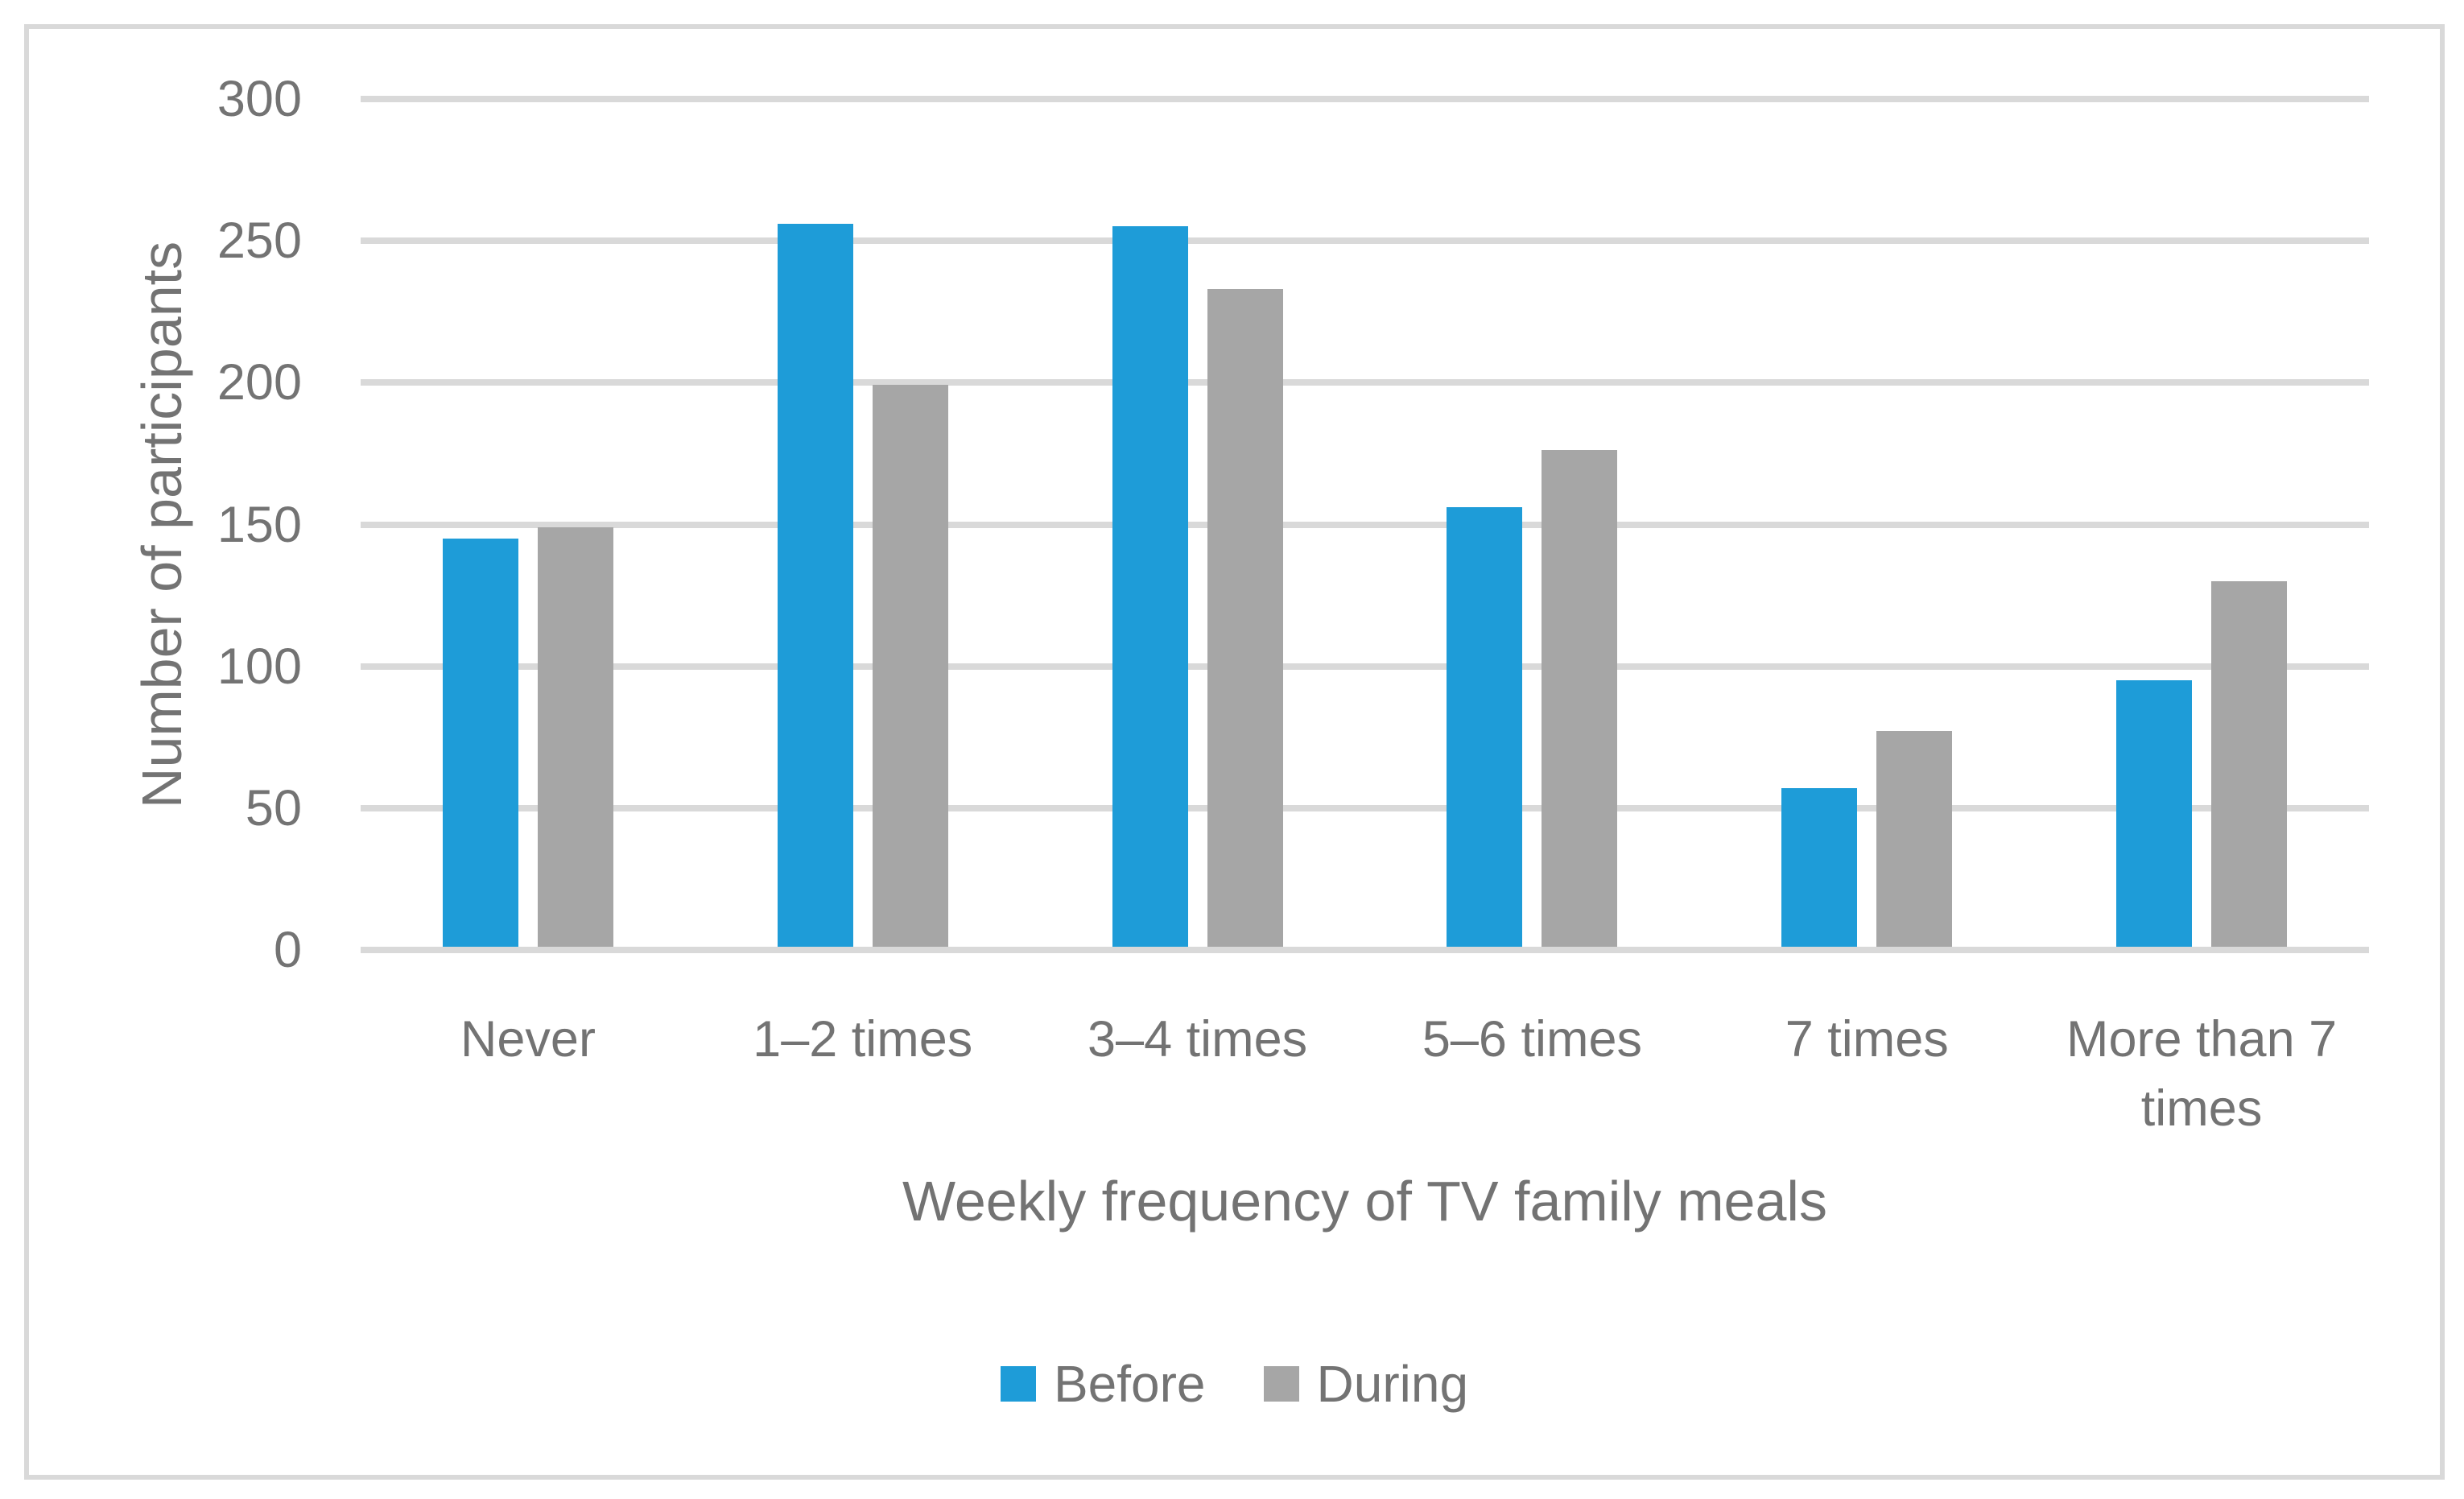 This screenshot has width=2464, height=1499. Describe the element at coordinates (1235, 1384) in the screenshot. I see `legend: Before During` at that location.